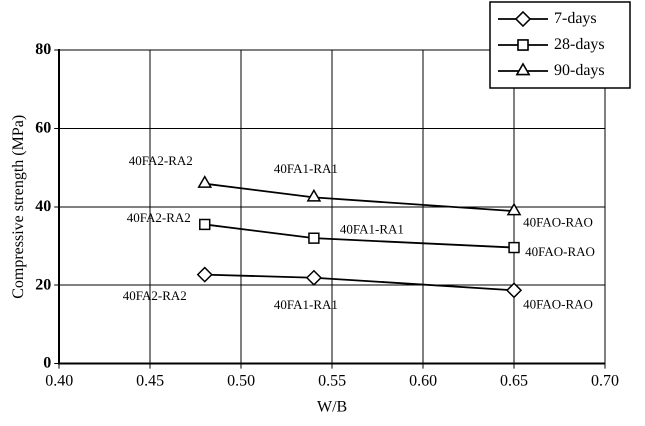  What do you see at coordinates (43, 285) in the screenshot?
I see `y-tick-label: 20` at bounding box center [43, 285].